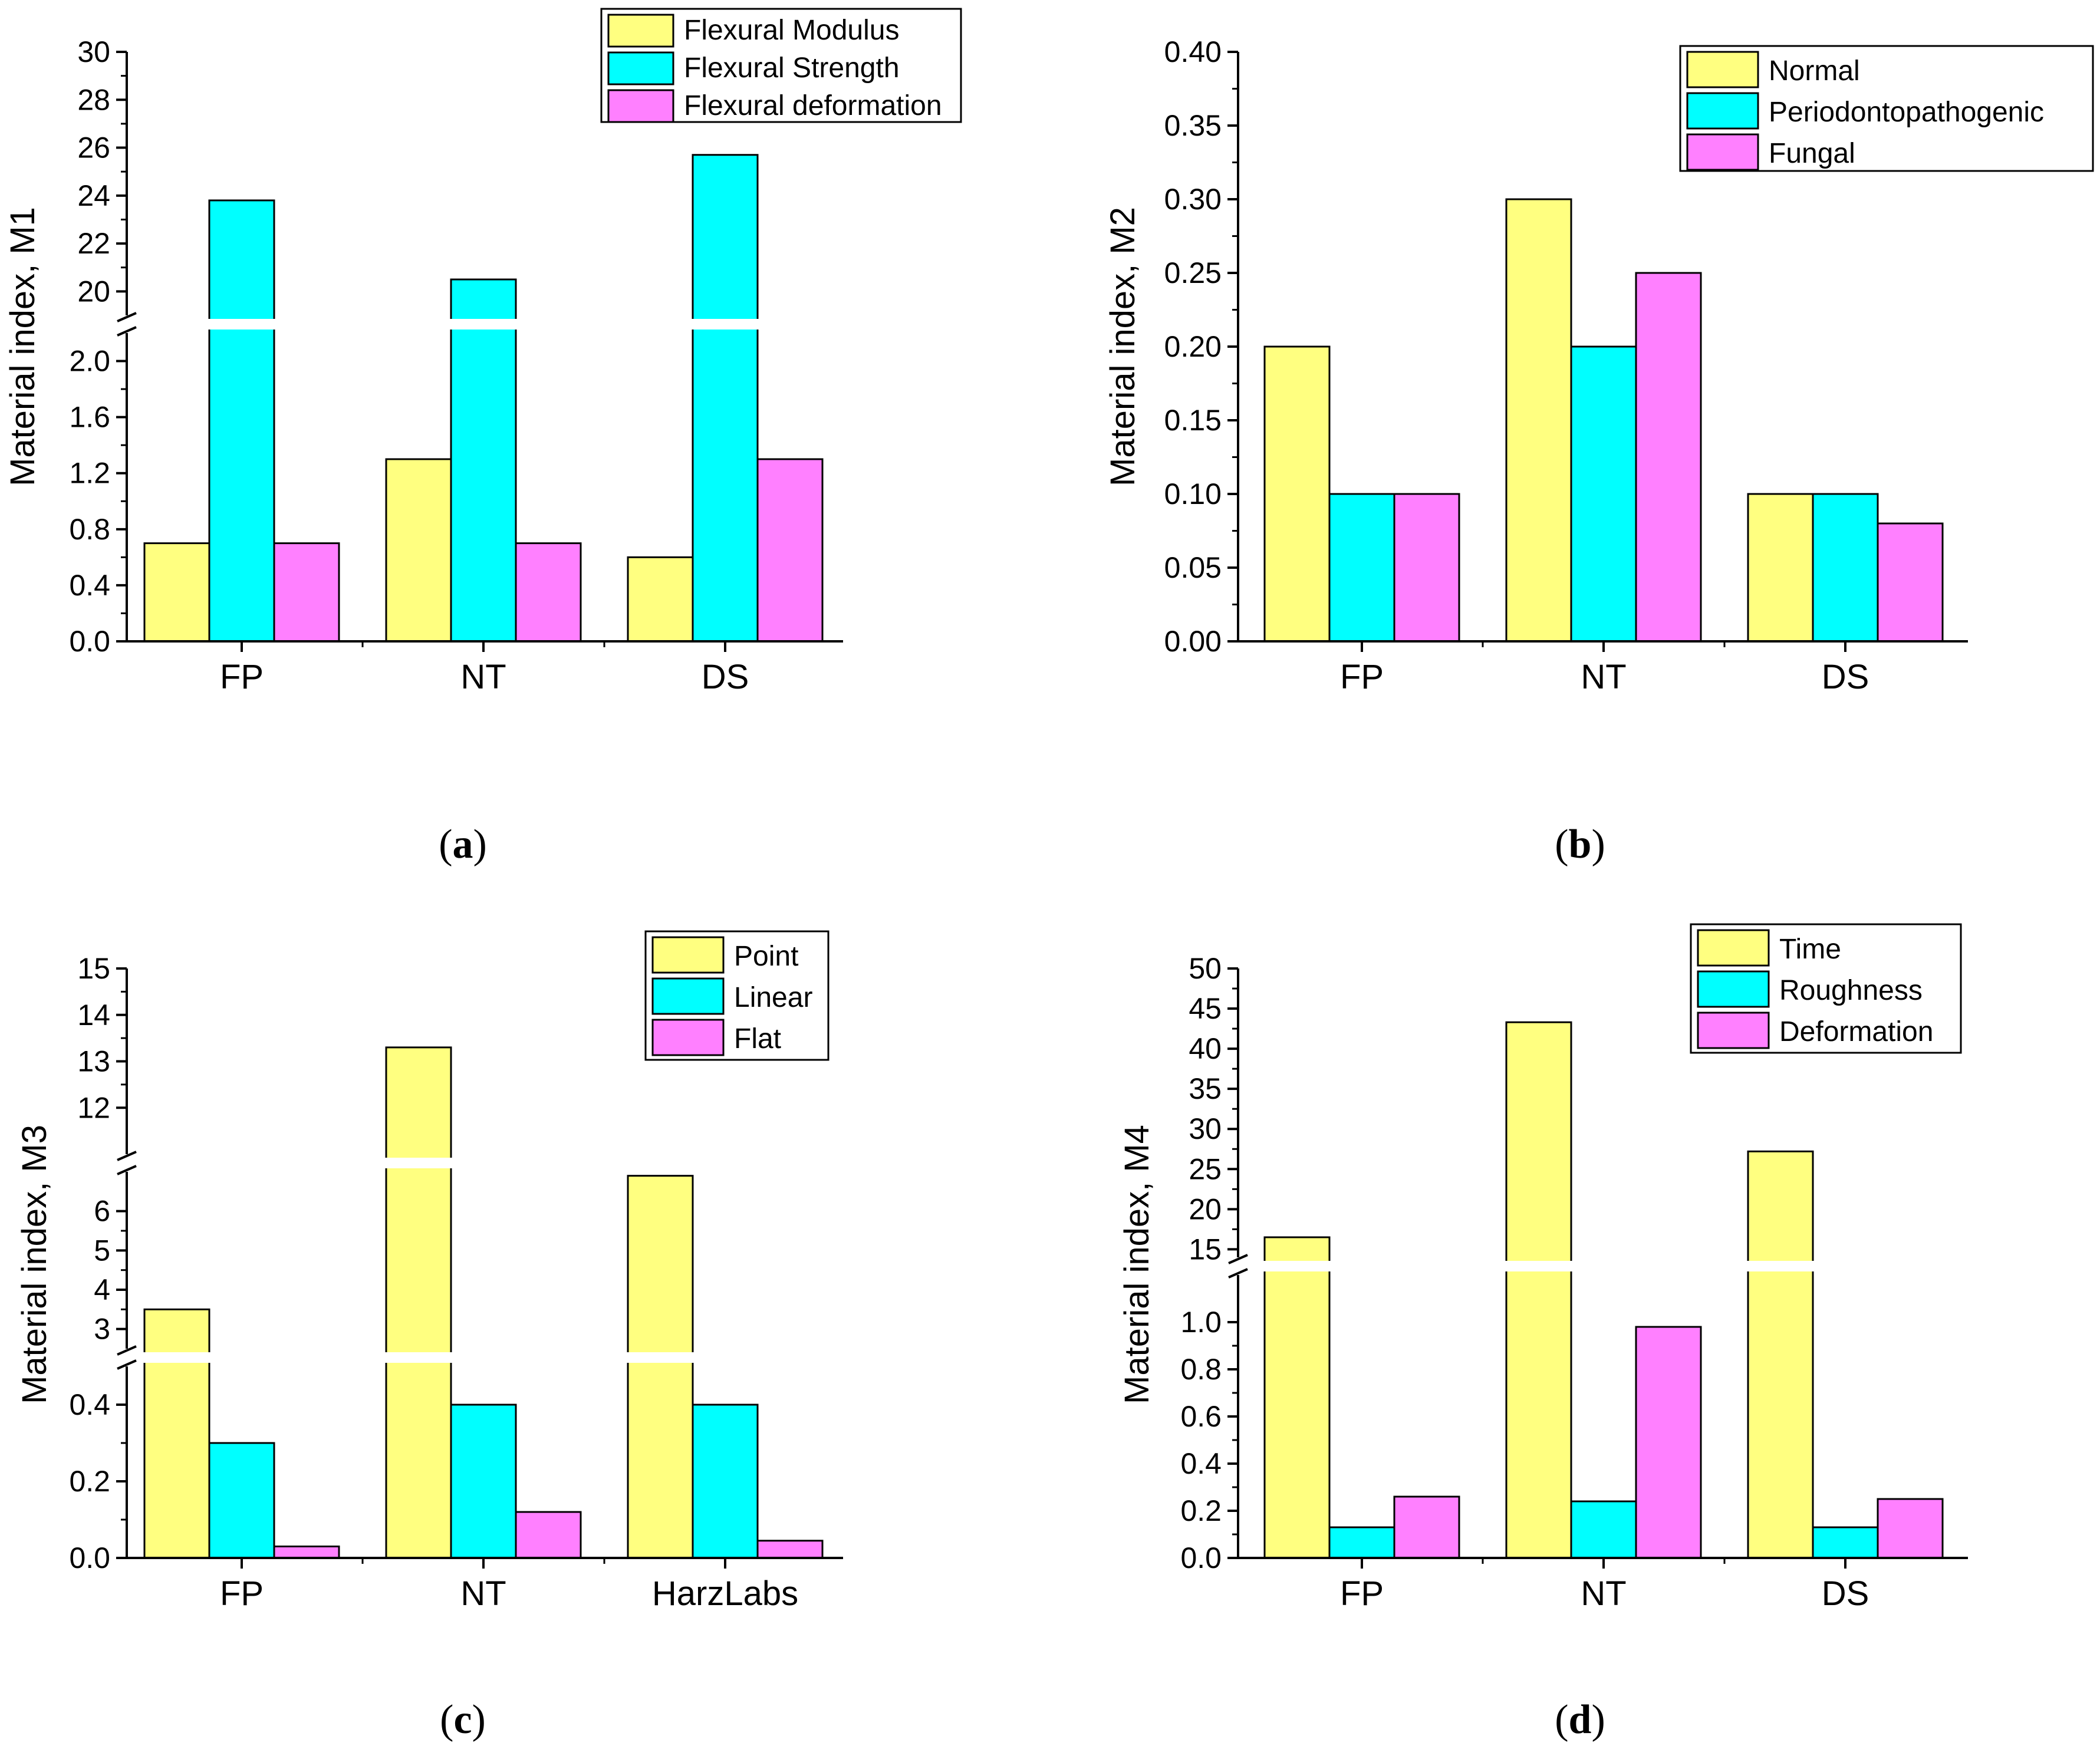 The image size is (2100, 1756). What do you see at coordinates (1193, 272) in the screenshot?
I see `y-tick-label: 0.25` at bounding box center [1193, 272].